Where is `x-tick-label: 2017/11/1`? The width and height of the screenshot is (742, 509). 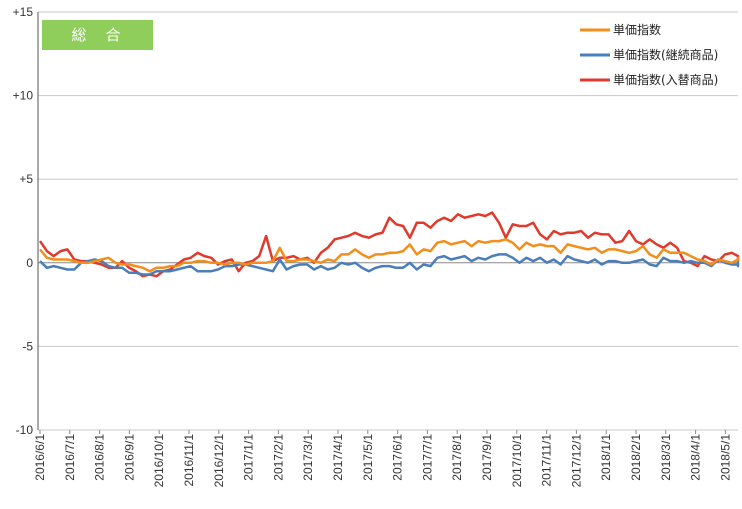
x-tick-label: 2017/11/1 is located at coordinates (547, 460).